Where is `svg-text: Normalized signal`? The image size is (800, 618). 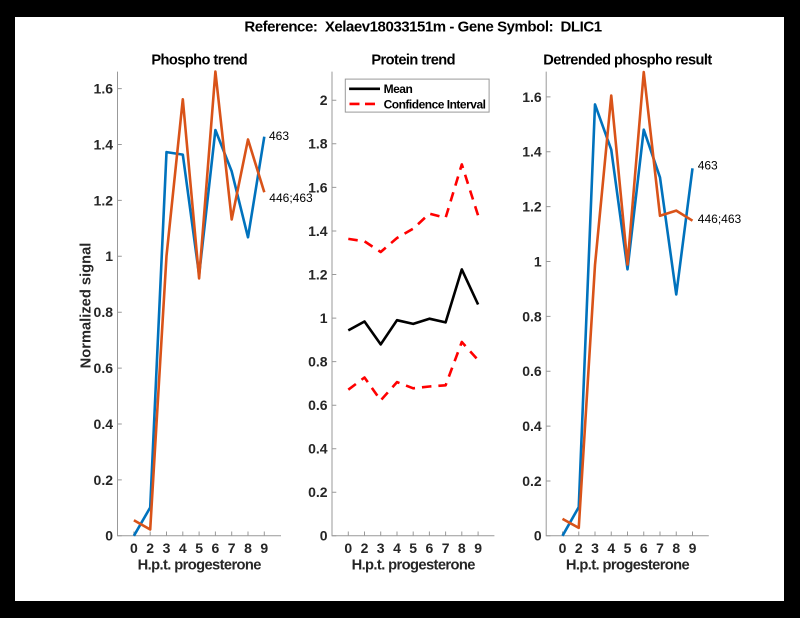
svg-text: Normalized signal is located at coordinates (87, 306).